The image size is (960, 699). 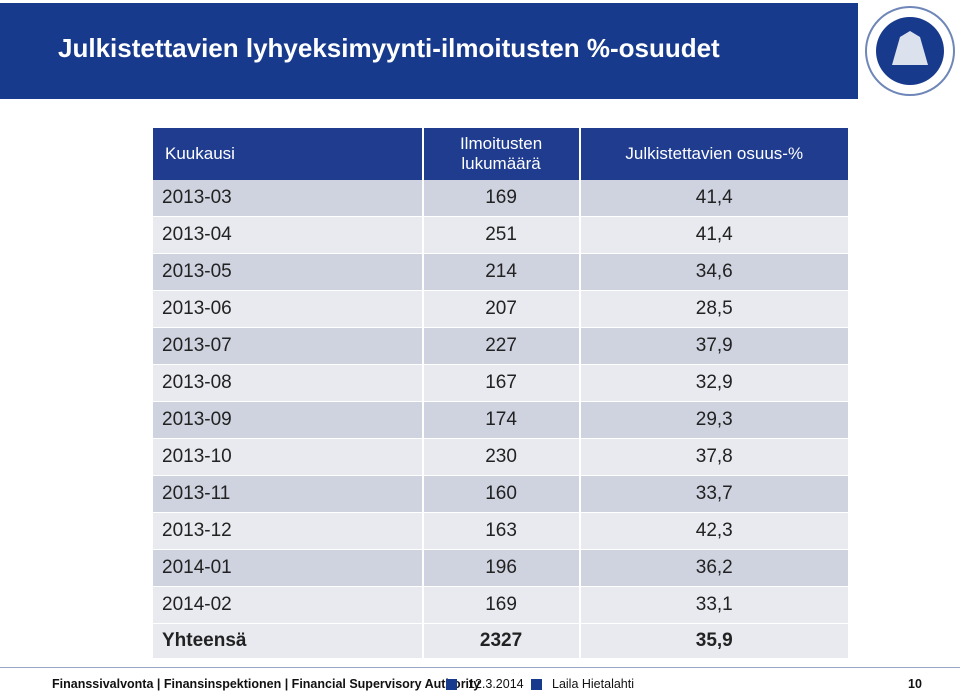 What do you see at coordinates (713, 641) in the screenshot?
I see `total-cell: 35,9` at bounding box center [713, 641].